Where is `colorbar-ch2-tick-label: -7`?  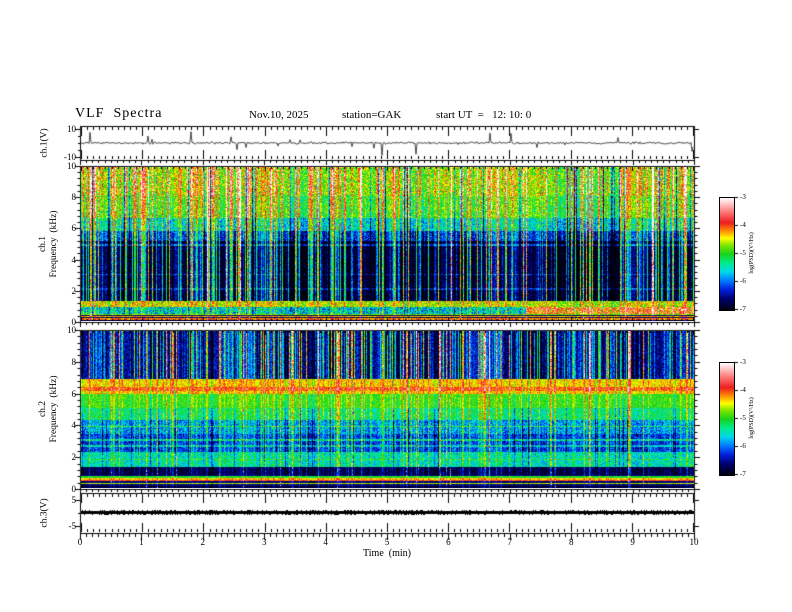 colorbar-ch2-tick-label: -7 is located at coordinates (743, 474).